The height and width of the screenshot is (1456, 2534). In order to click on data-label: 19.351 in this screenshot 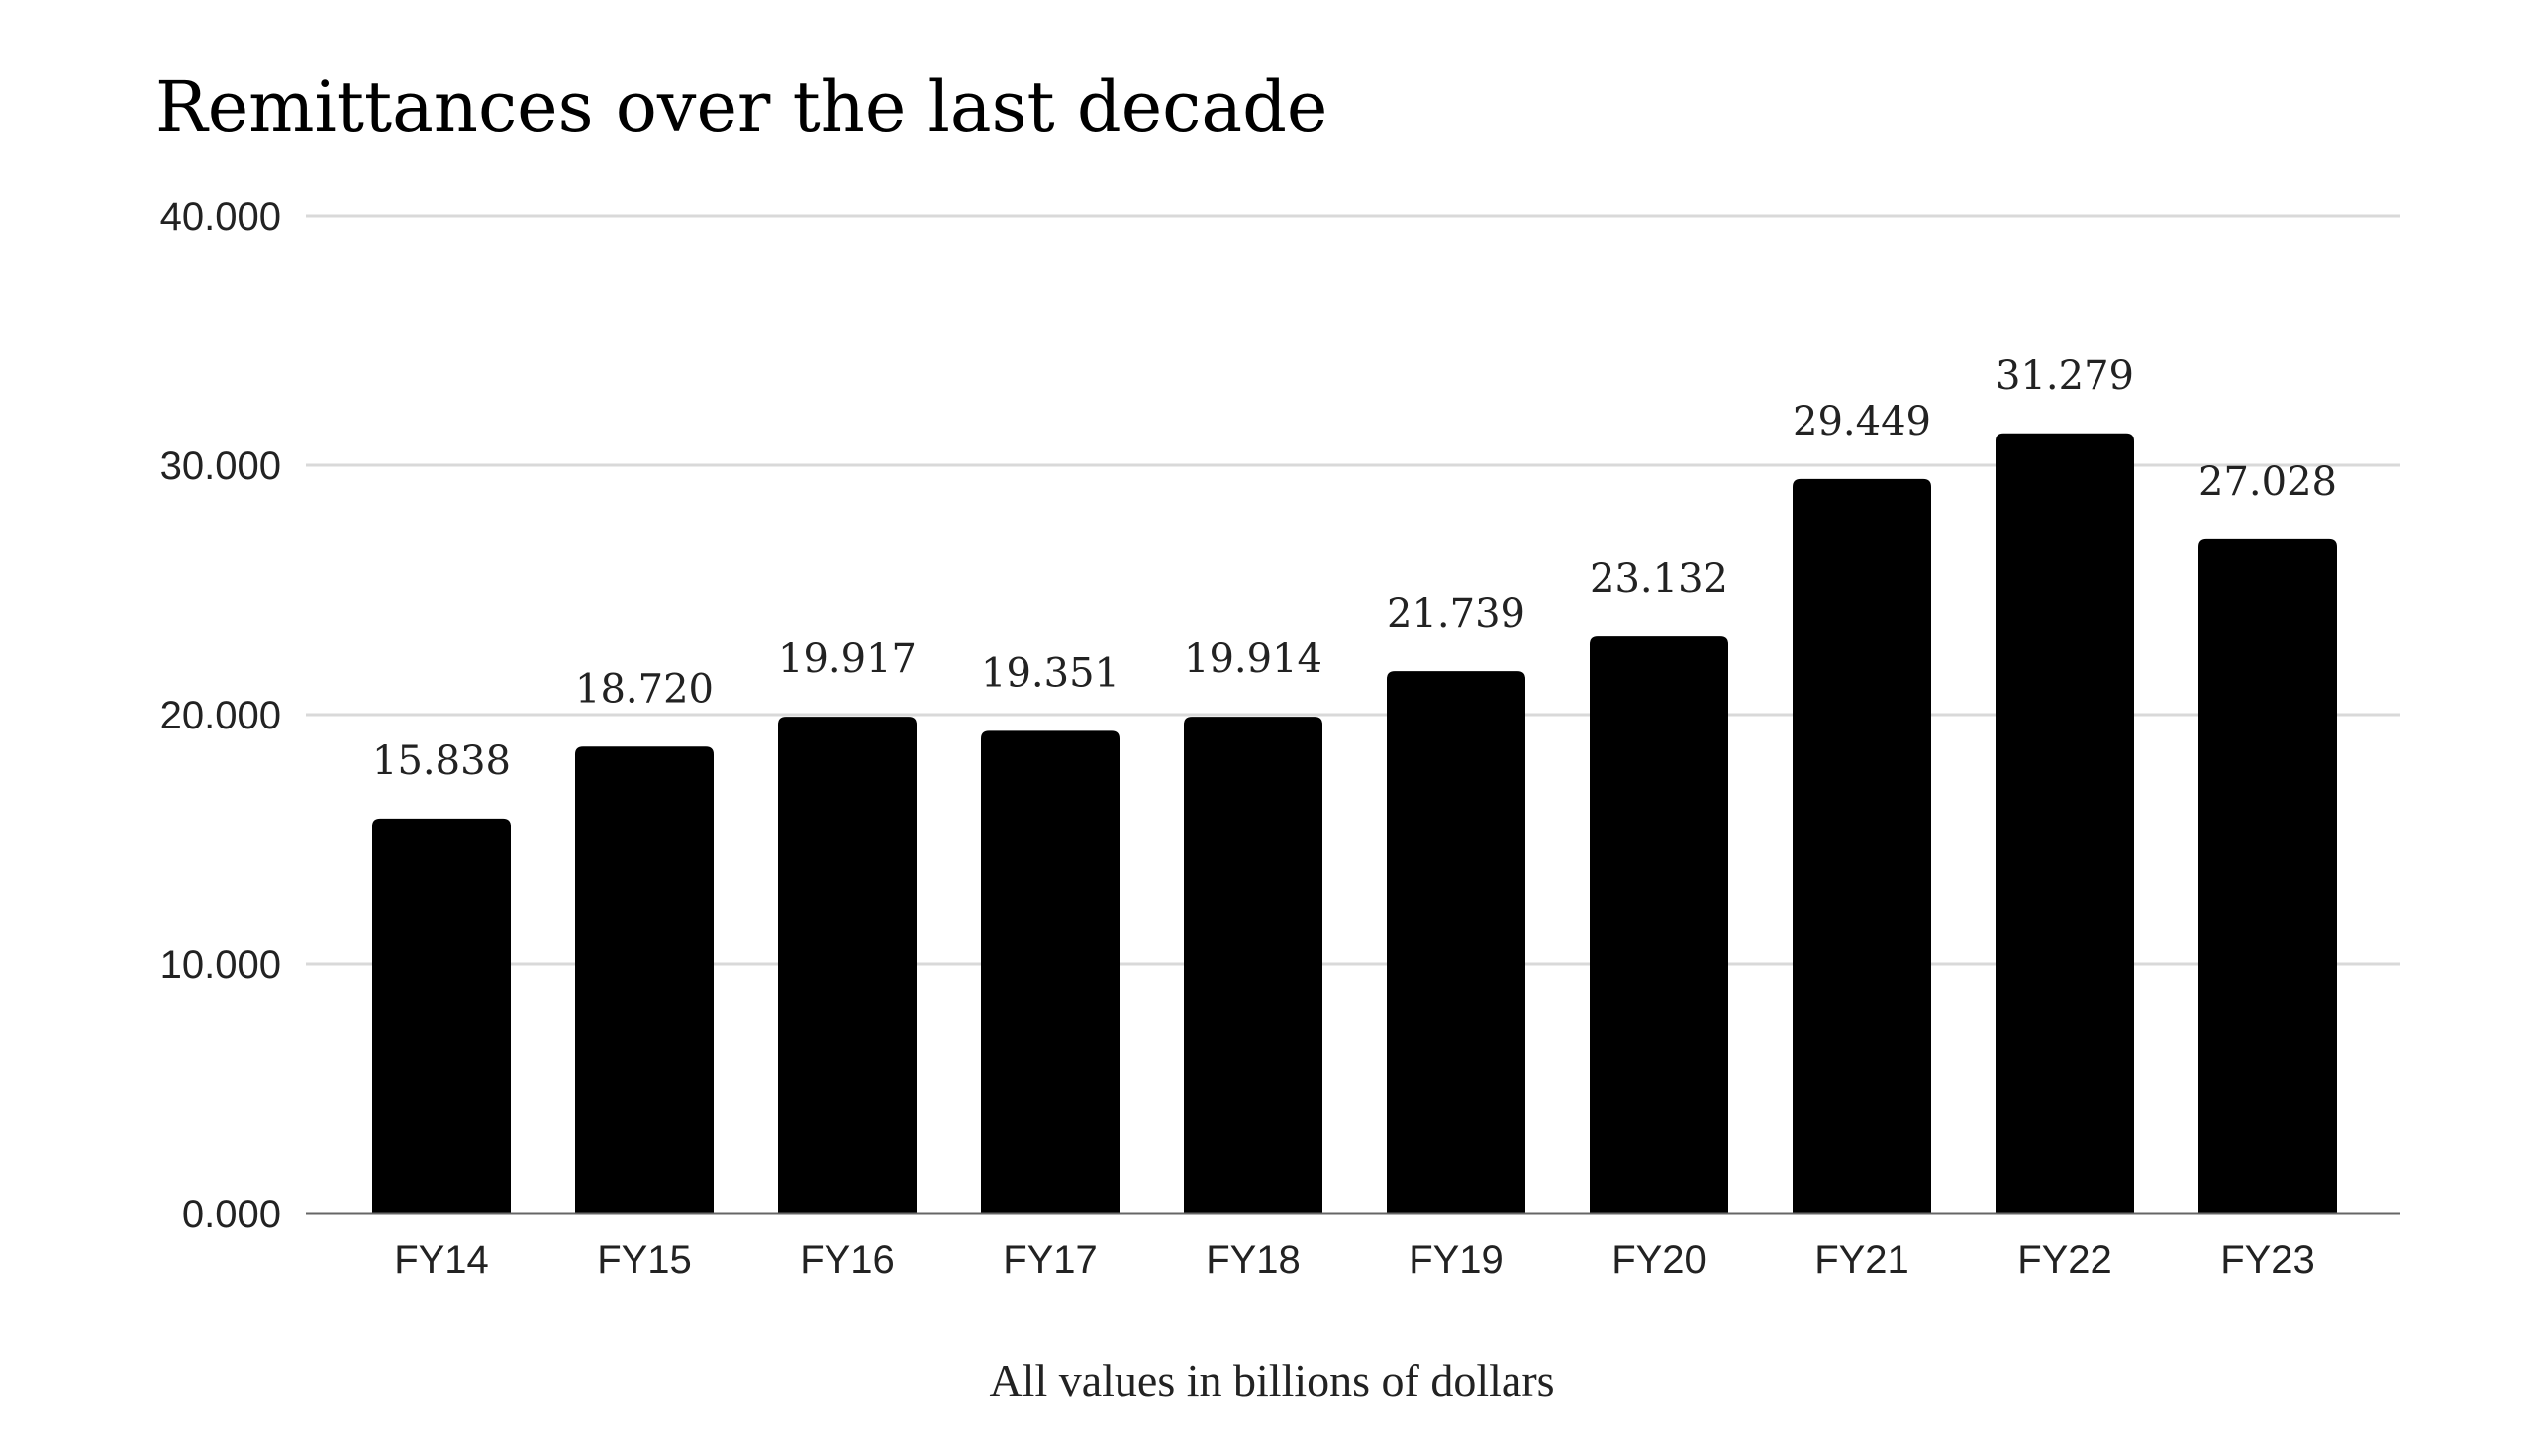, I will do `click(1050, 673)`.